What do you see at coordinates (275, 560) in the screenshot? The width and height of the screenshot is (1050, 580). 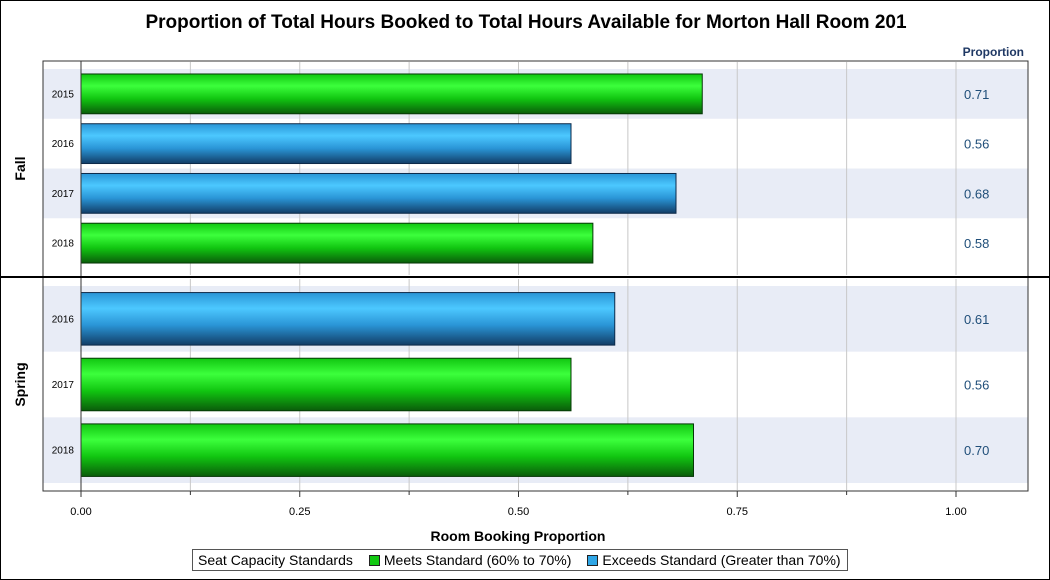 I see `legend-title: Seat Capacity Standards` at bounding box center [275, 560].